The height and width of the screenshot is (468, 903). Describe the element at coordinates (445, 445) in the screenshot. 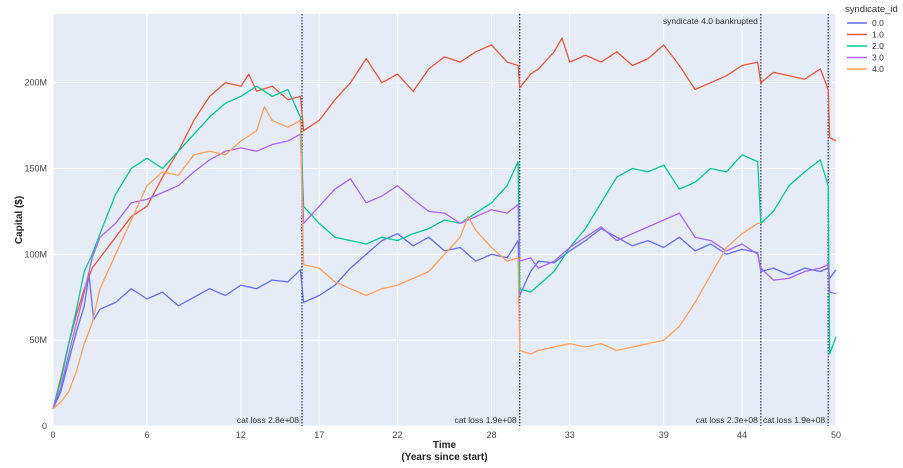

I see `x-axis-title: Time` at that location.